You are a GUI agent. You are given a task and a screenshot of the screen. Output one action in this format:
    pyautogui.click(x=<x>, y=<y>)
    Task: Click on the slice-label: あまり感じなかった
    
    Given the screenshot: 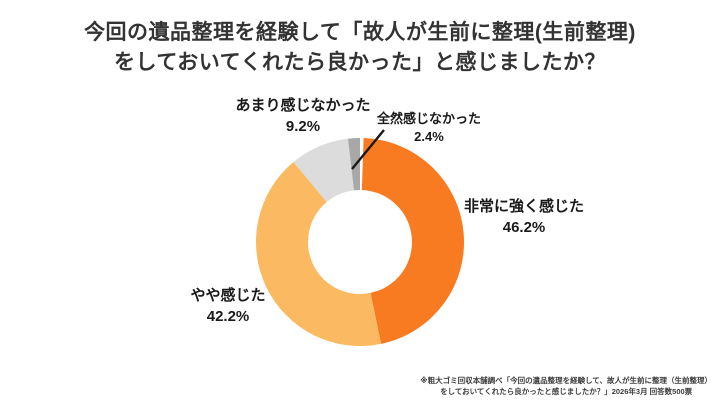 What is the action you would take?
    pyautogui.click(x=303, y=105)
    